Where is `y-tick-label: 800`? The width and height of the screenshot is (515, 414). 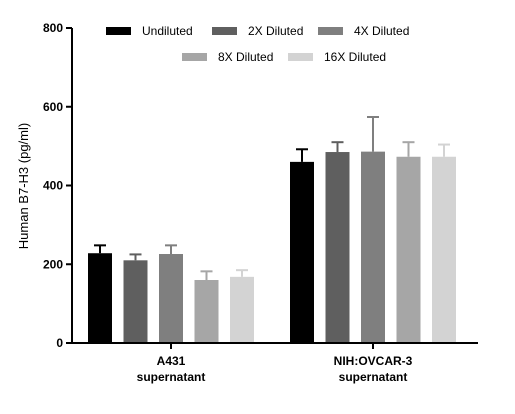 y-tick-label: 800 is located at coordinates (53, 28).